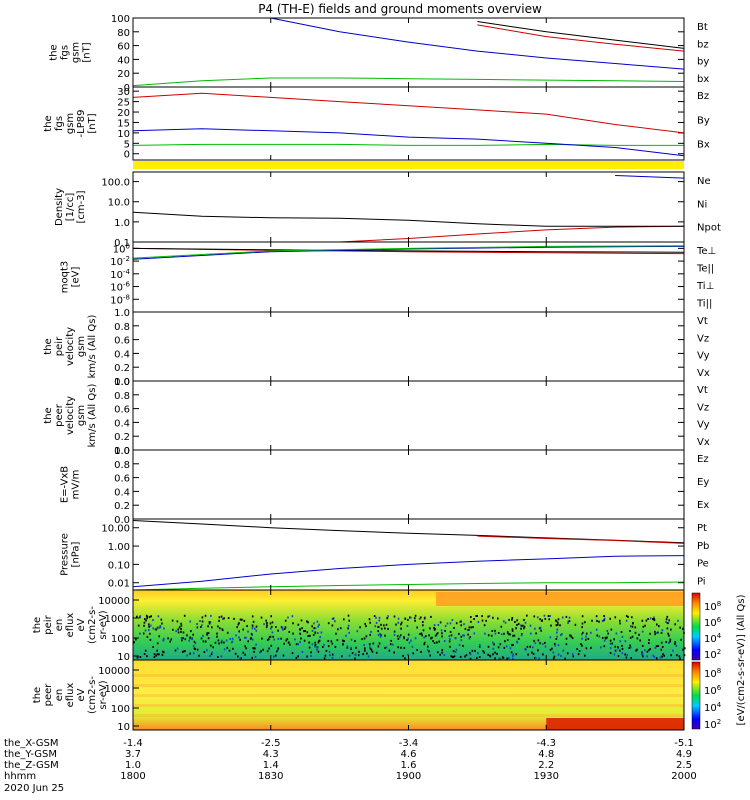  I want to click on axis-row-value: 2000, so click(683, 776).